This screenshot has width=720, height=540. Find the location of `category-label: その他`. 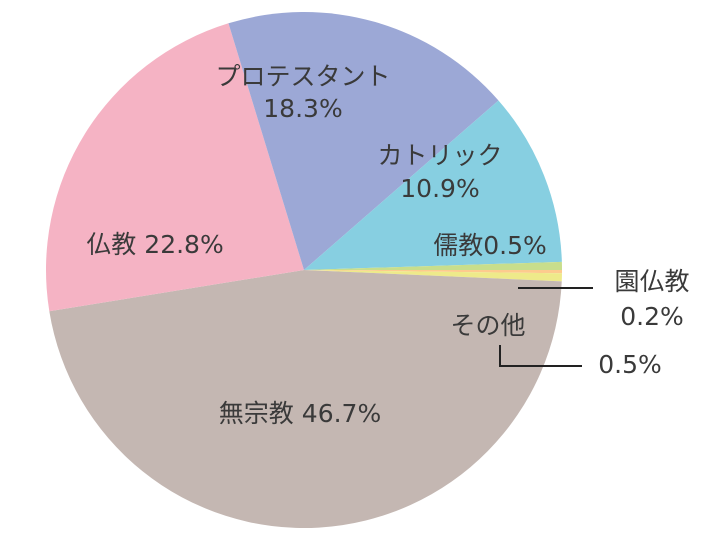

category-label: その他 is located at coordinates (487, 325).